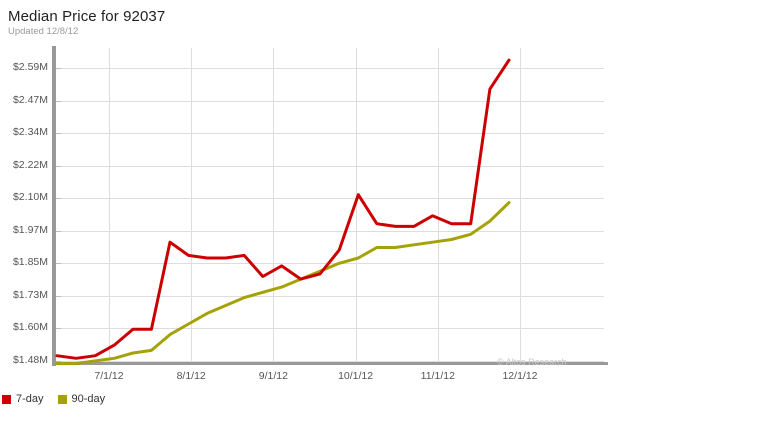  Describe the element at coordinates (30, 164) in the screenshot. I see `y-axis-tick-label: $2.22M` at that location.